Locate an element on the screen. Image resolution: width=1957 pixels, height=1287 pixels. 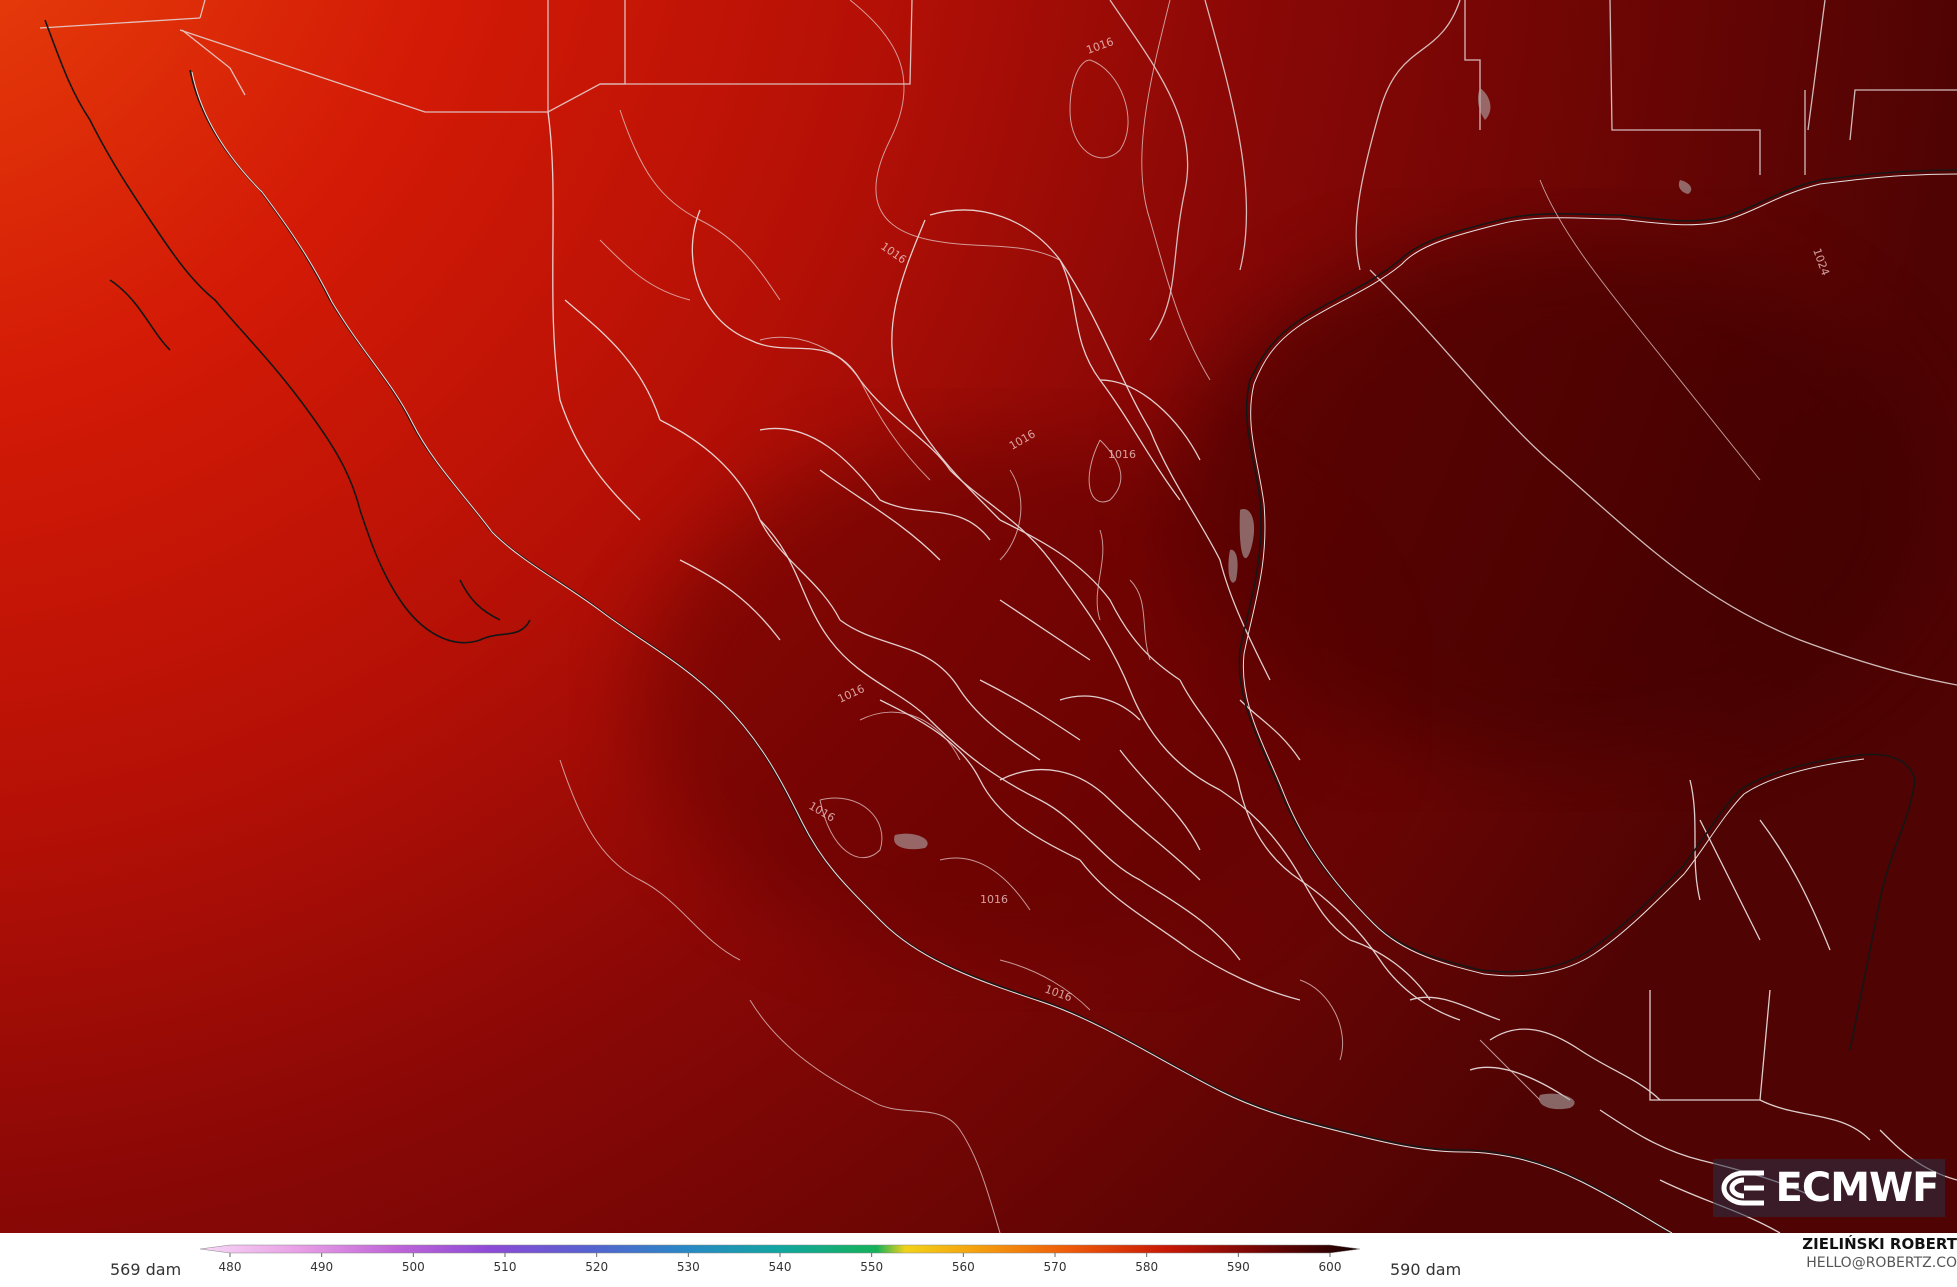
legend-max-label: 590 dam is located at coordinates (1426, 1269).